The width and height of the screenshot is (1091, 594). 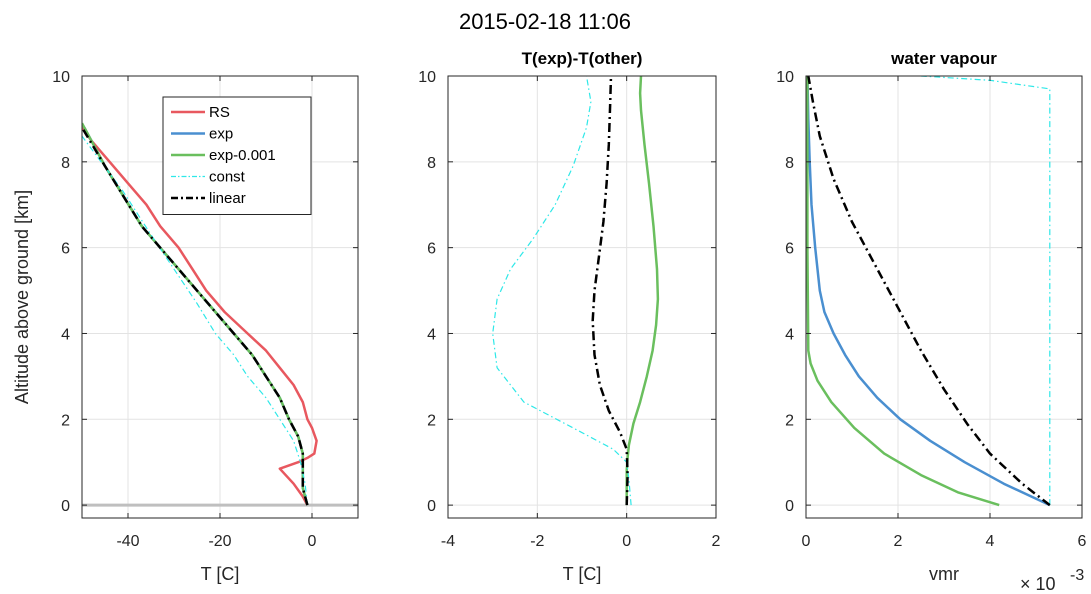 What do you see at coordinates (219, 112) in the screenshot?
I see `legend-entry: RS` at bounding box center [219, 112].